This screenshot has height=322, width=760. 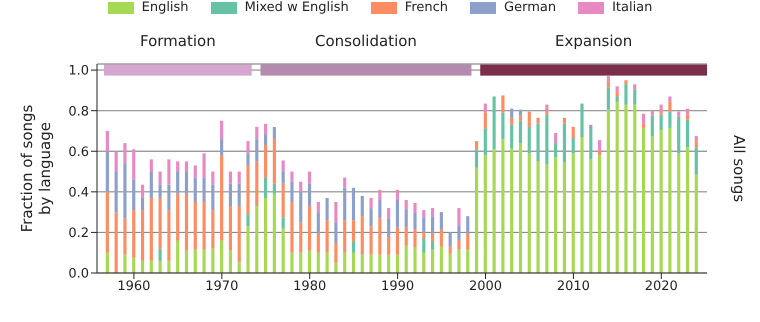 What do you see at coordinates (133, 286) in the screenshot?
I see `x-tick-label: 1960` at bounding box center [133, 286].